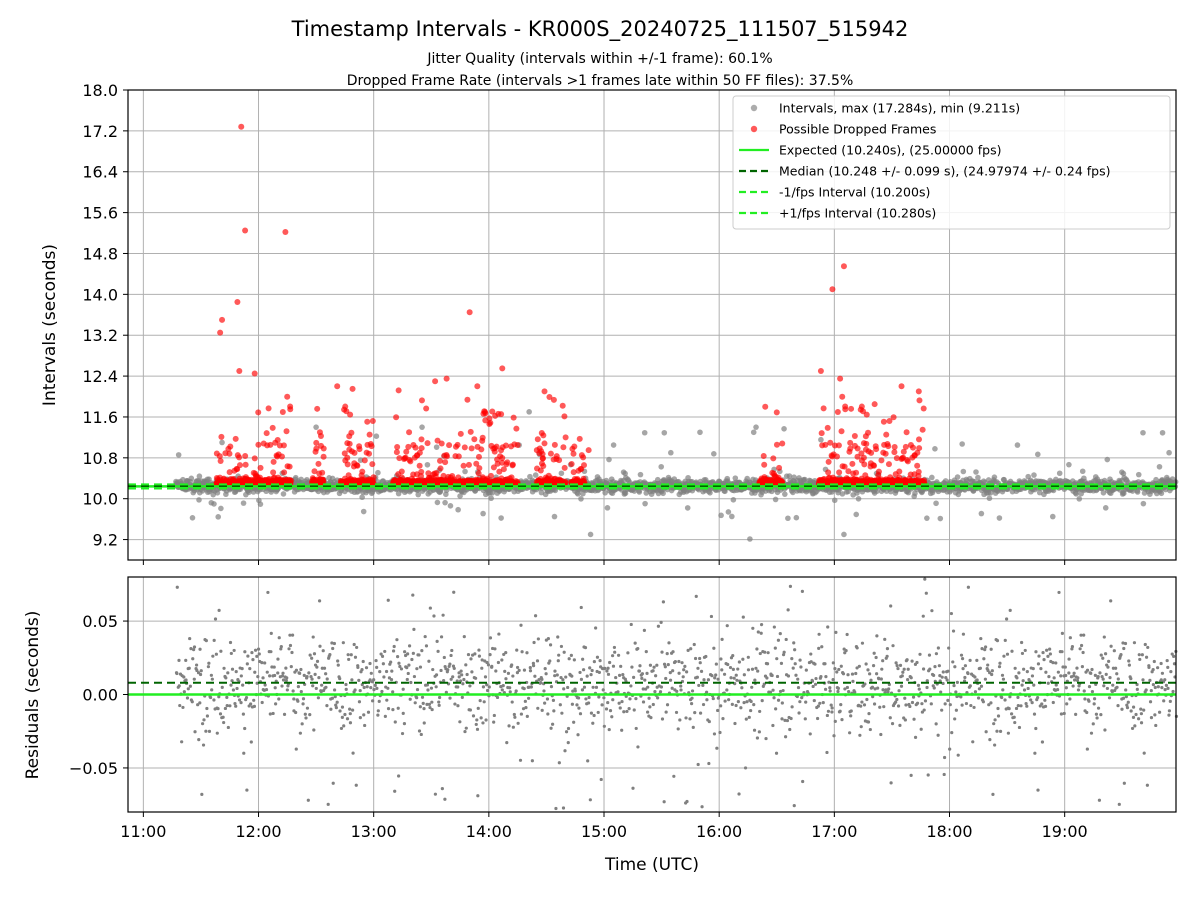 The width and height of the screenshot is (1200, 900). Describe the element at coordinates (652, 486) in the screenshot. I see `top-reference-lines` at that location.